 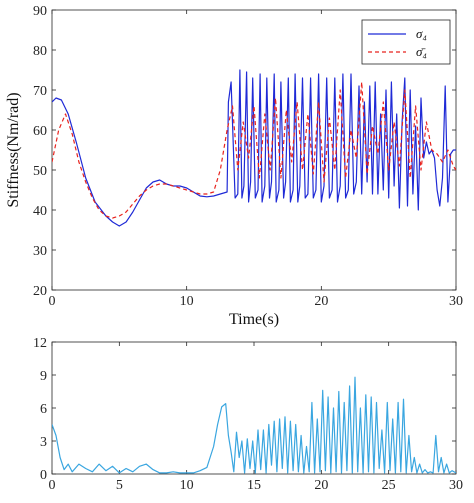 What do you see at coordinates (43, 442) in the screenshot?
I see `y-tick-label: 3` at bounding box center [43, 442].